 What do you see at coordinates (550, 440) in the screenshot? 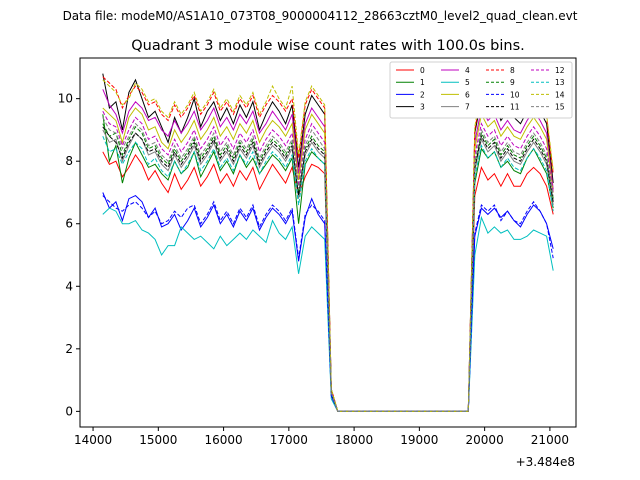
I see `x-tick-label: 21000` at bounding box center [550, 440].